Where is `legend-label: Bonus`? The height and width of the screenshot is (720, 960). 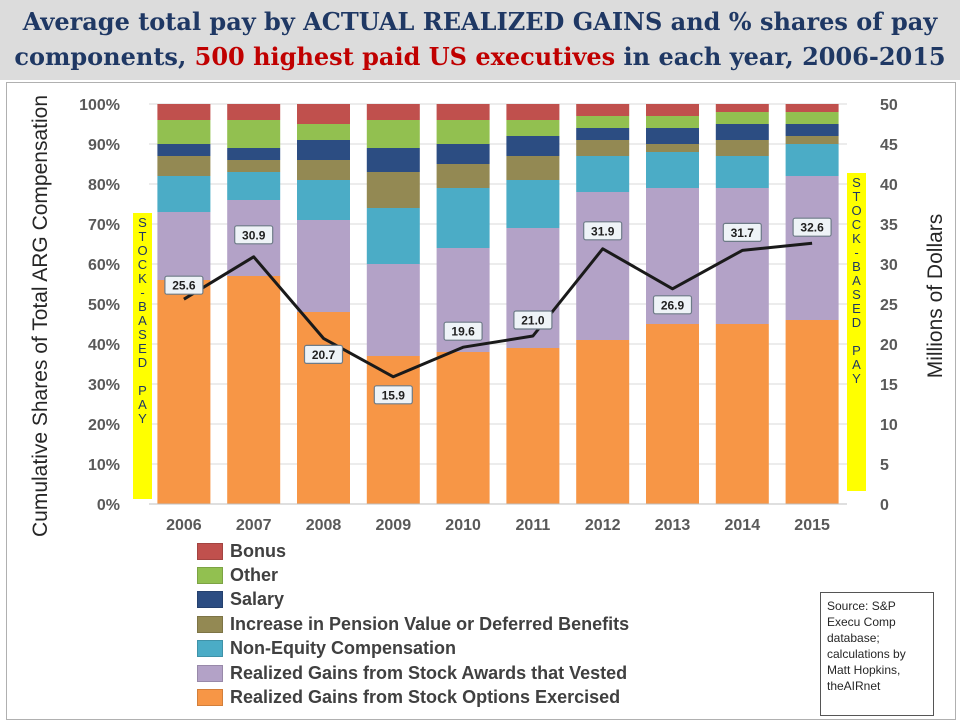 legend-label: Bonus is located at coordinates (258, 550).